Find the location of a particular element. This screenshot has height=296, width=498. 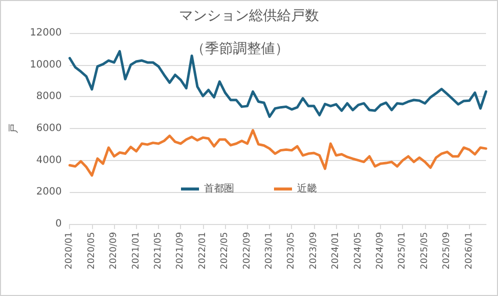

y-tick-label: 2000 is located at coordinates (49, 192).